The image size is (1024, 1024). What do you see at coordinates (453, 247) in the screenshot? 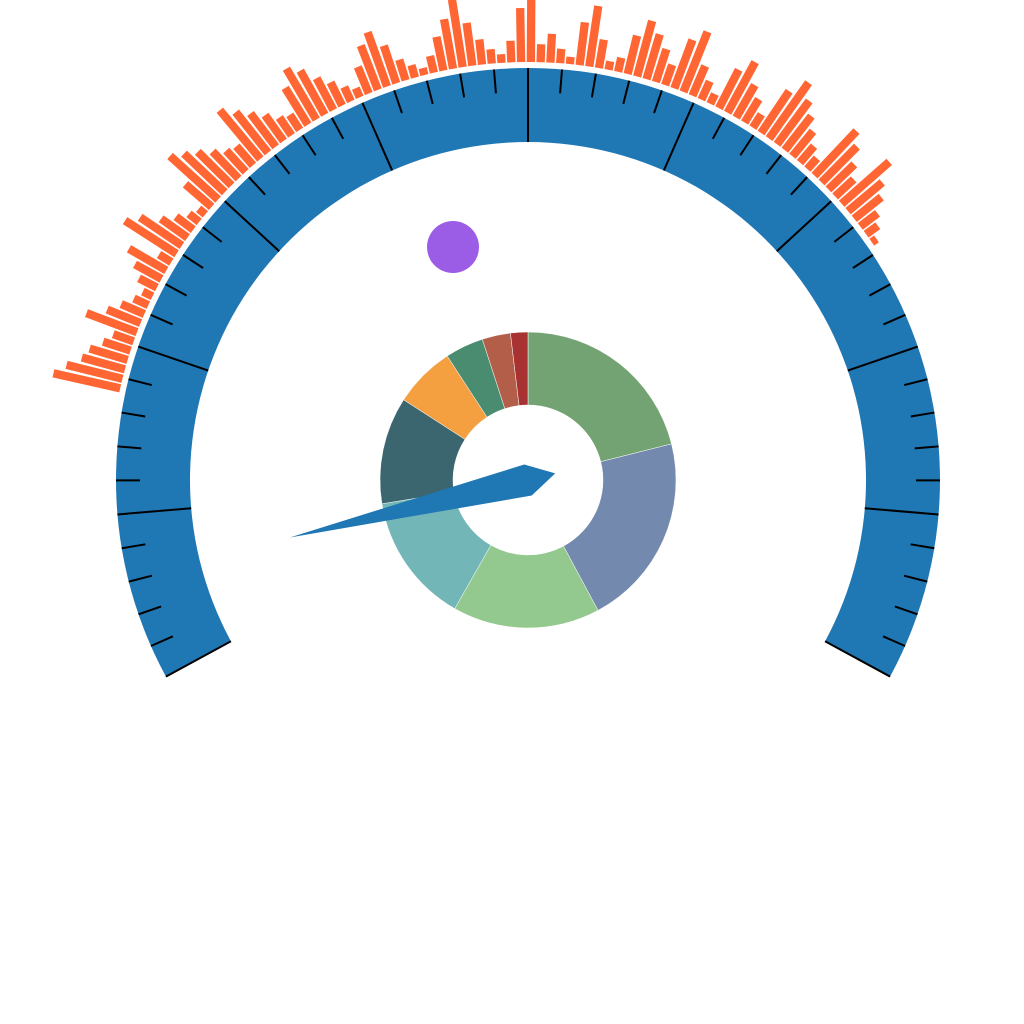
I see `marker-dot` at bounding box center [453, 247].